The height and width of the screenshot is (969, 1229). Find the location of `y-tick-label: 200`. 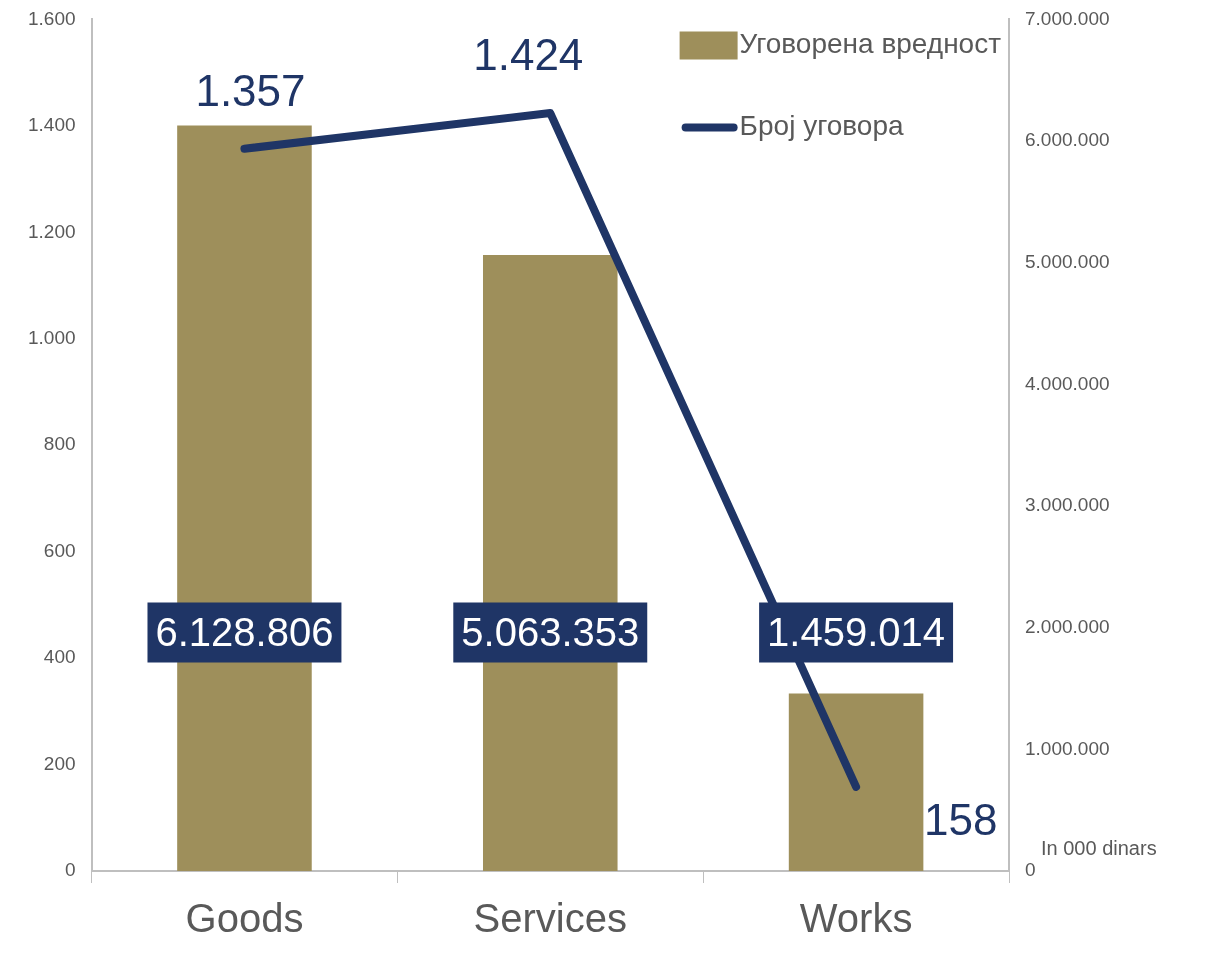

y-tick-label: 200 is located at coordinates (59, 763).